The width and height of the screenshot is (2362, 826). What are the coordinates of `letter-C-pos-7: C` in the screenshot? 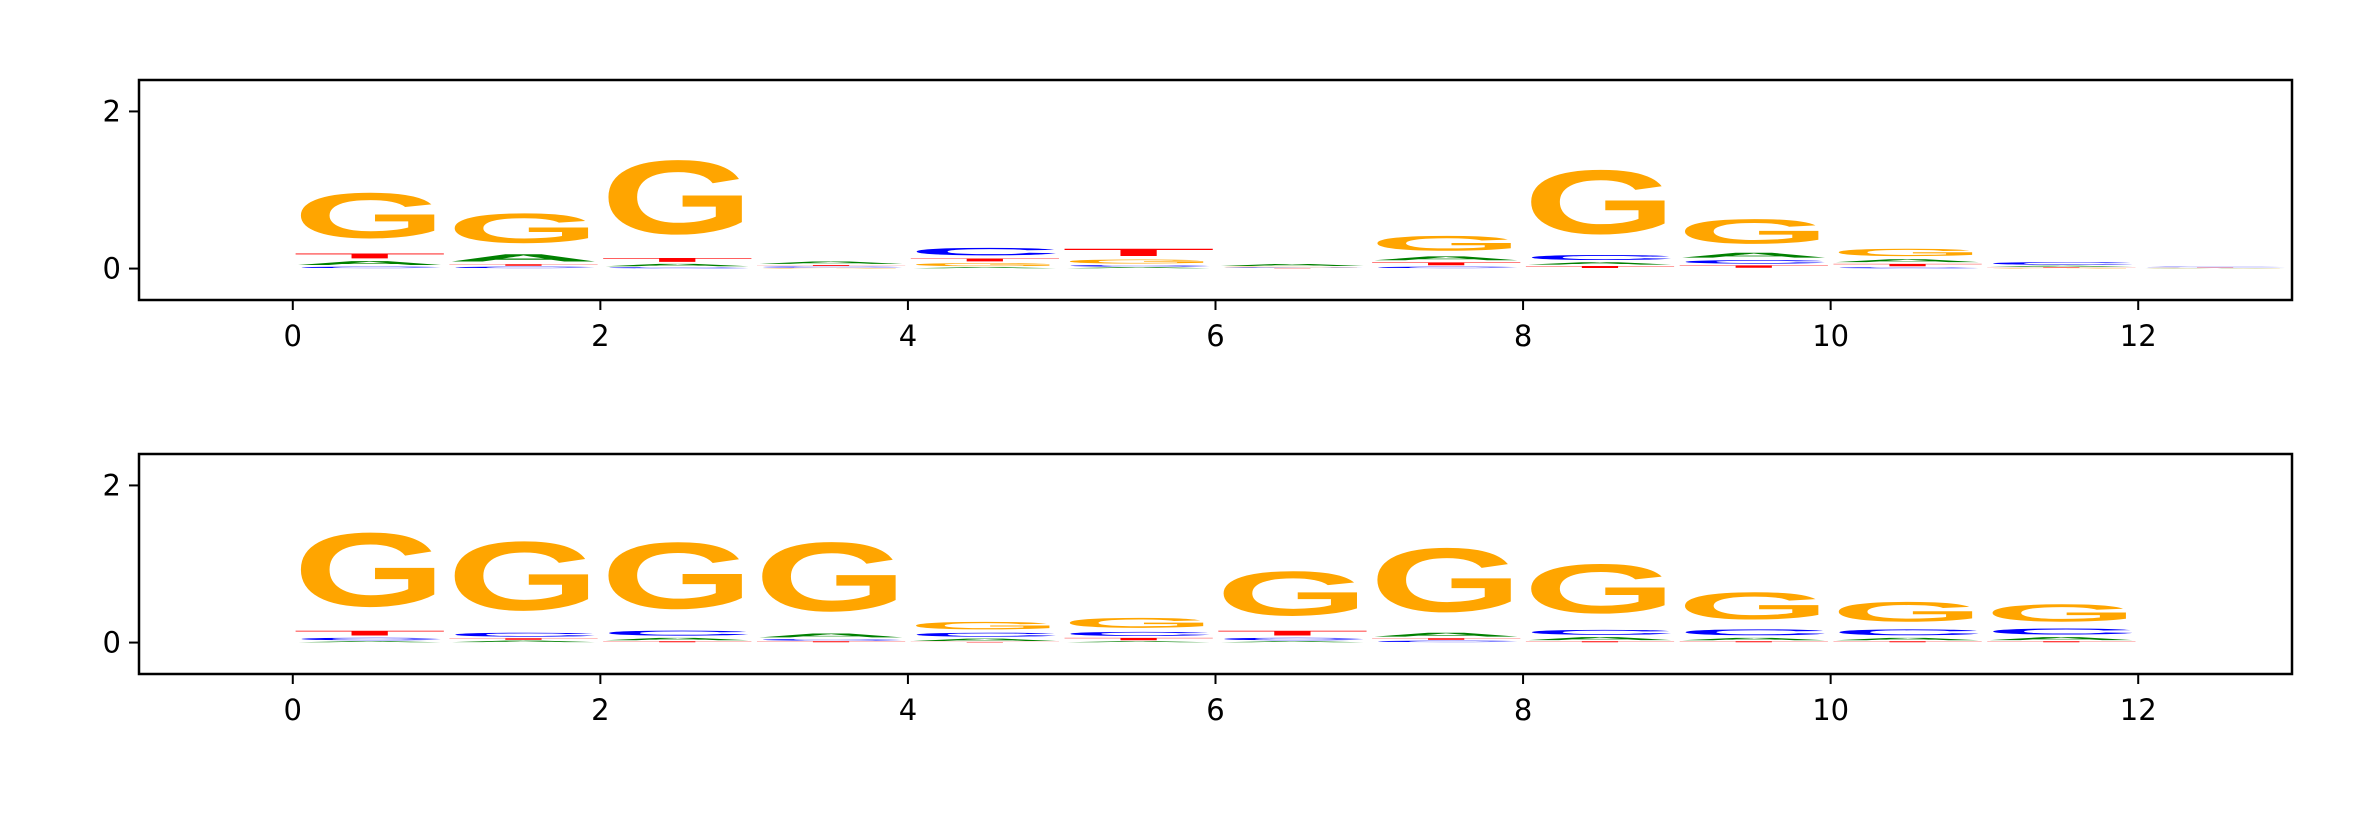 It's located at (1446, 641).